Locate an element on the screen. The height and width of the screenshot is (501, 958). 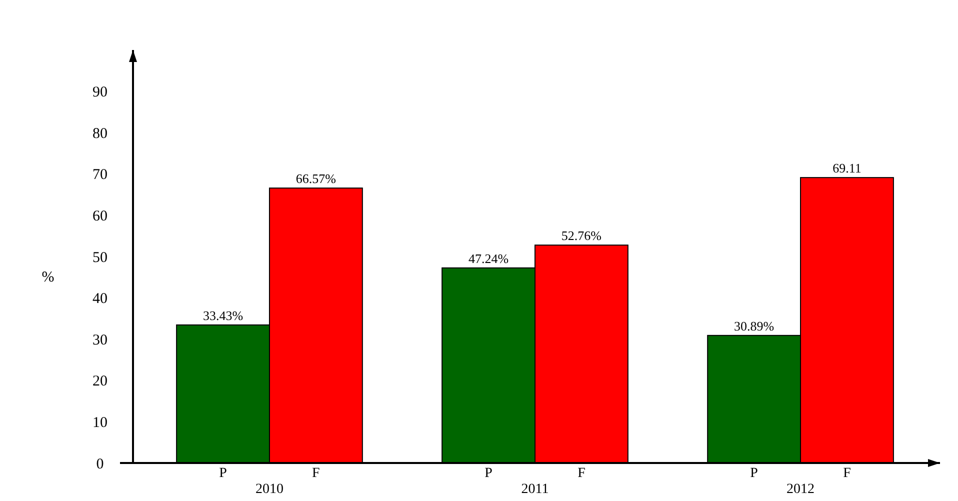
y-tick-label: 10 is located at coordinates (100, 422).